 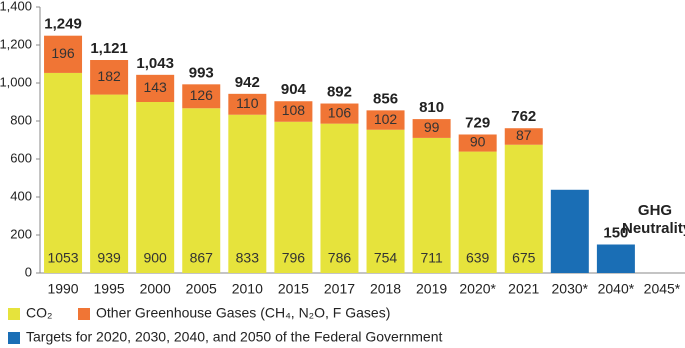 I want to click on total-label: 856, so click(x=385, y=98).